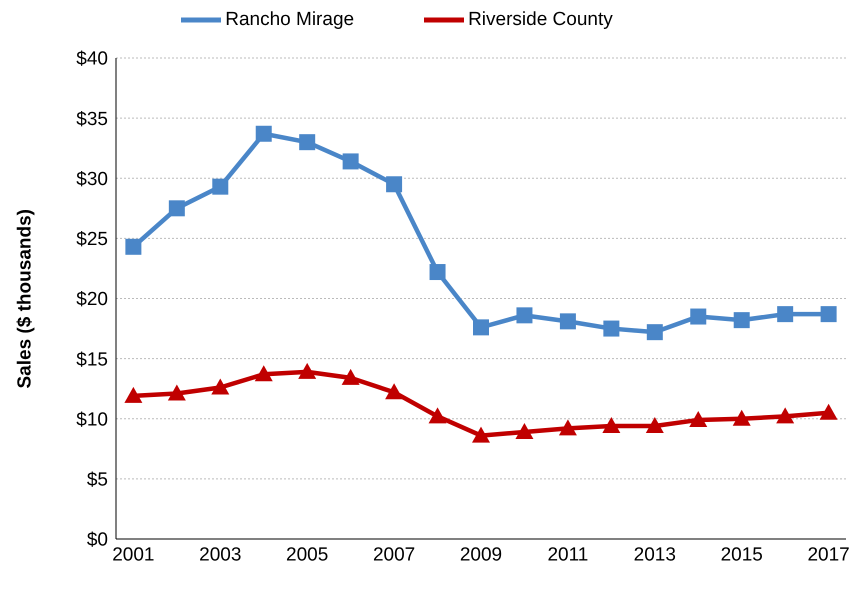 The image size is (864, 593). Describe the element at coordinates (481, 555) in the screenshot. I see `x-tick-label: 2009` at that location.